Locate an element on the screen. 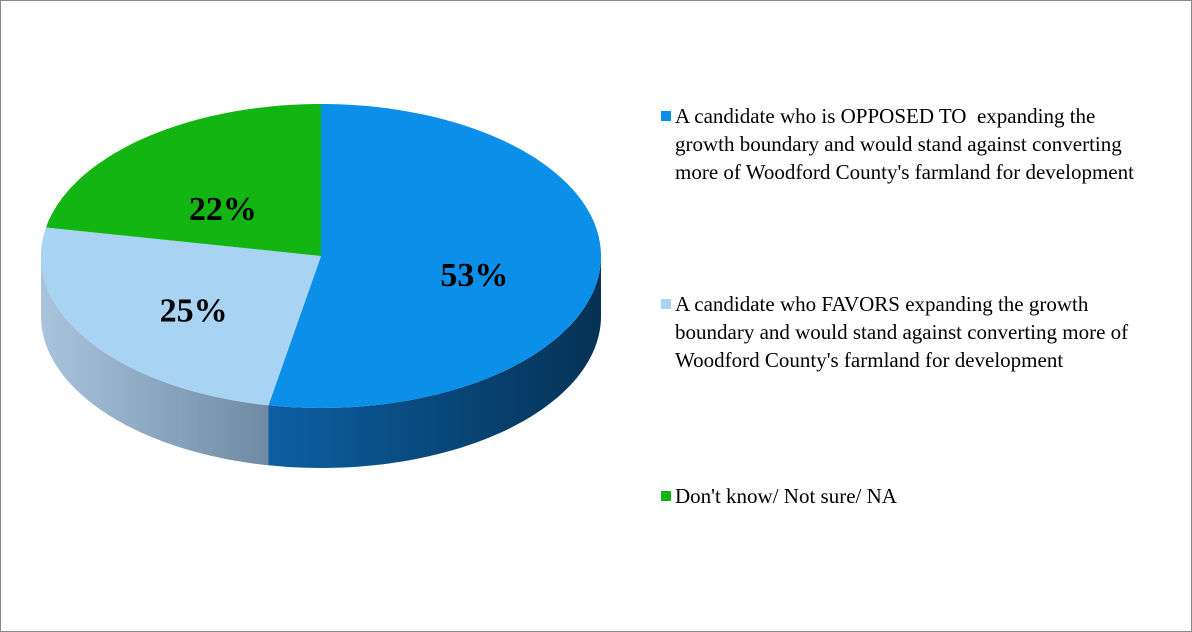 The height and width of the screenshot is (632, 1192). data-label: 22% is located at coordinates (223, 209).